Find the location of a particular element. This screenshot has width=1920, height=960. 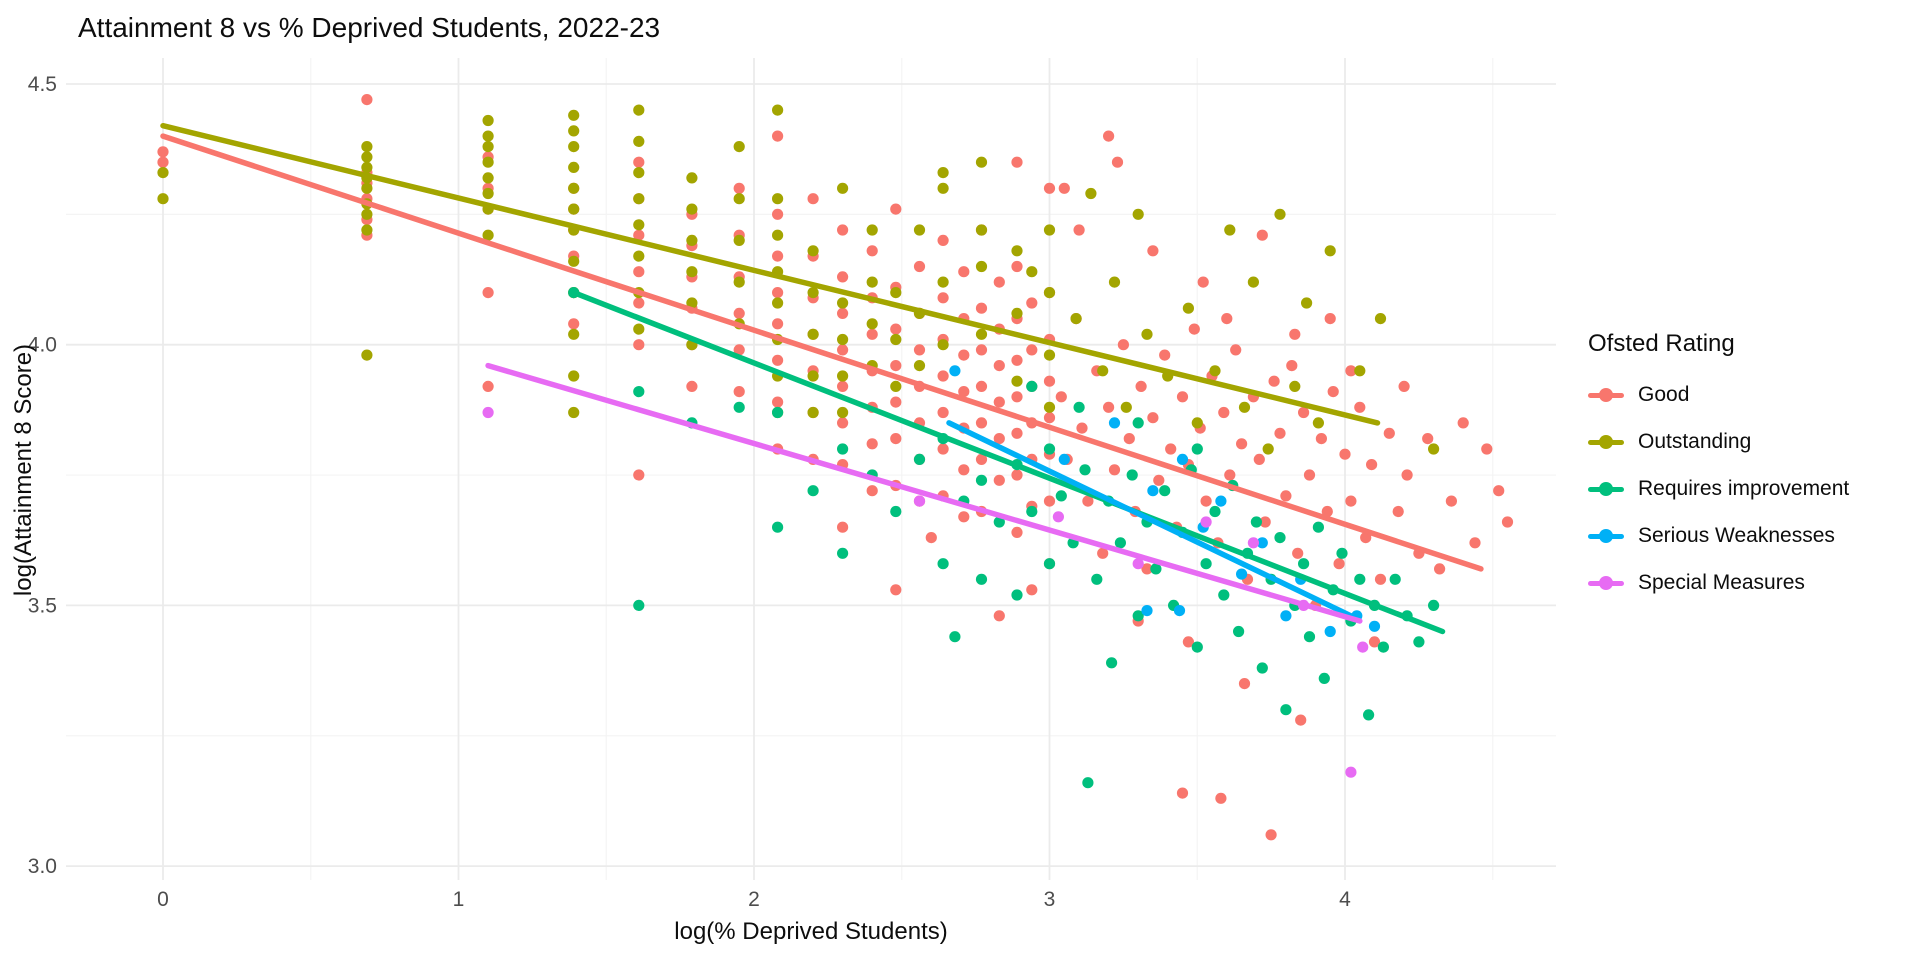

legend-item-serious-weaknesses: Serious Weaknesses is located at coordinates (1718, 536).